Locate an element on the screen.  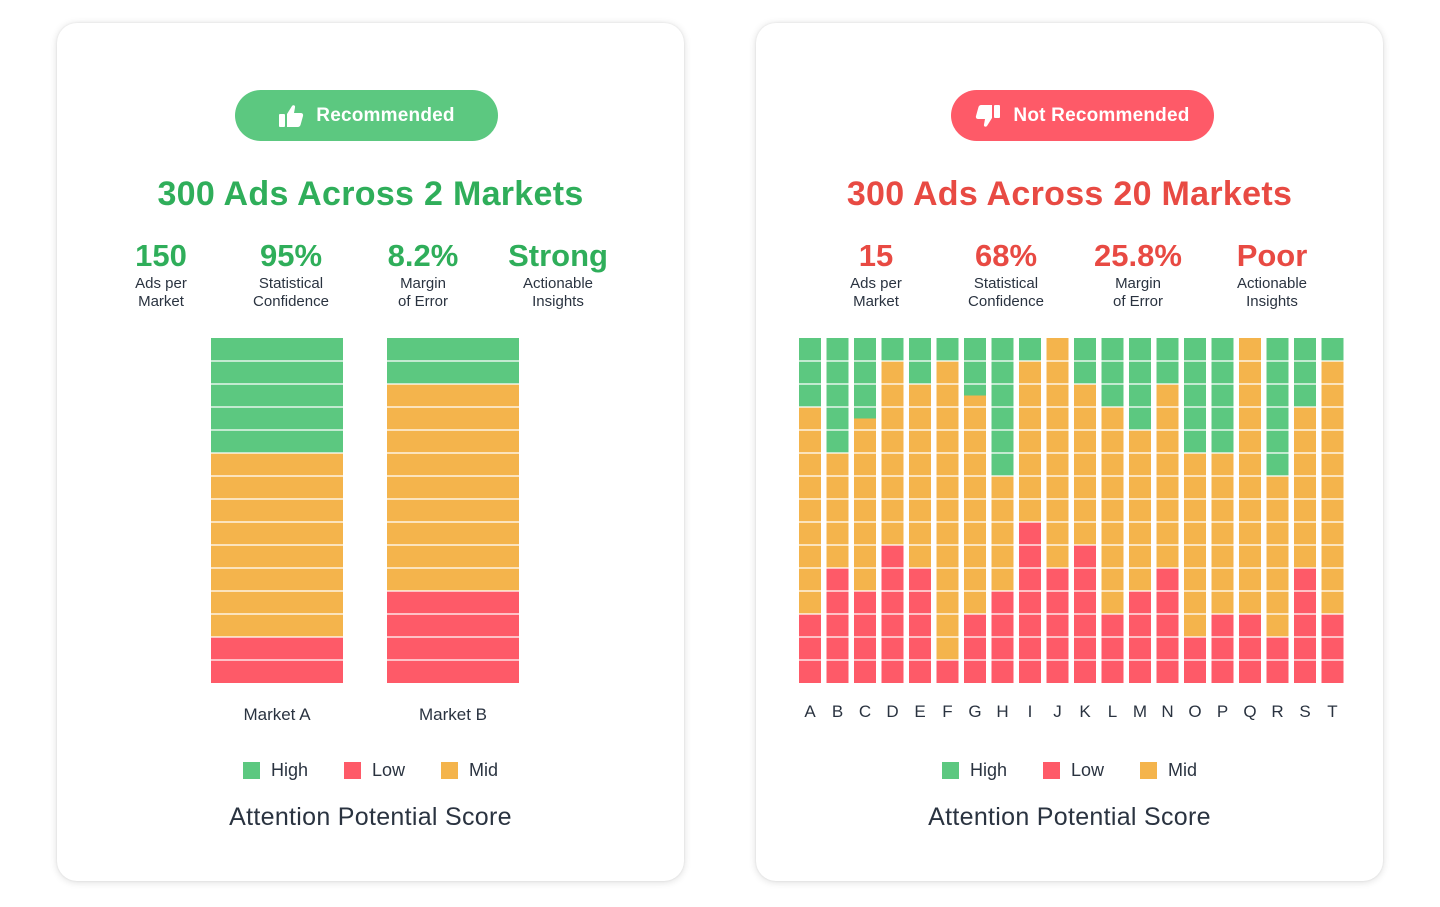
bar-segment-high-a is located at coordinates (810, 372).